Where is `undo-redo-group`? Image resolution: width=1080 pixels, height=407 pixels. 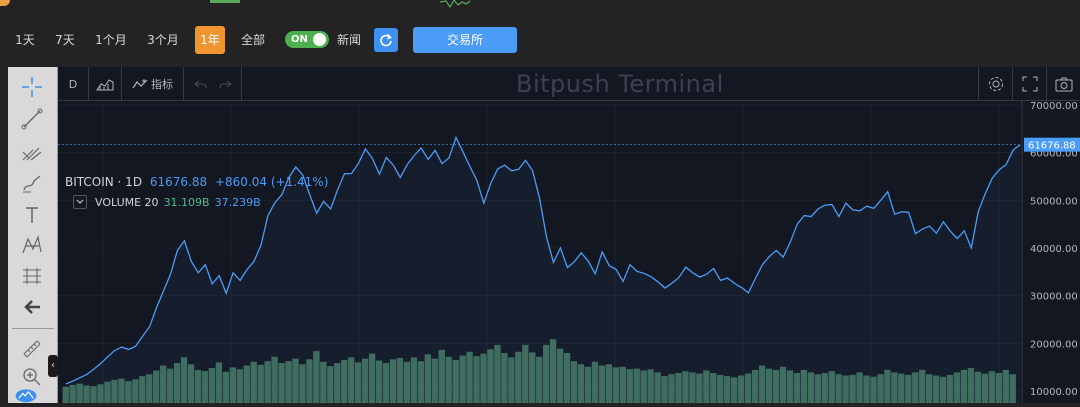
undo-redo-group is located at coordinates (213, 84).